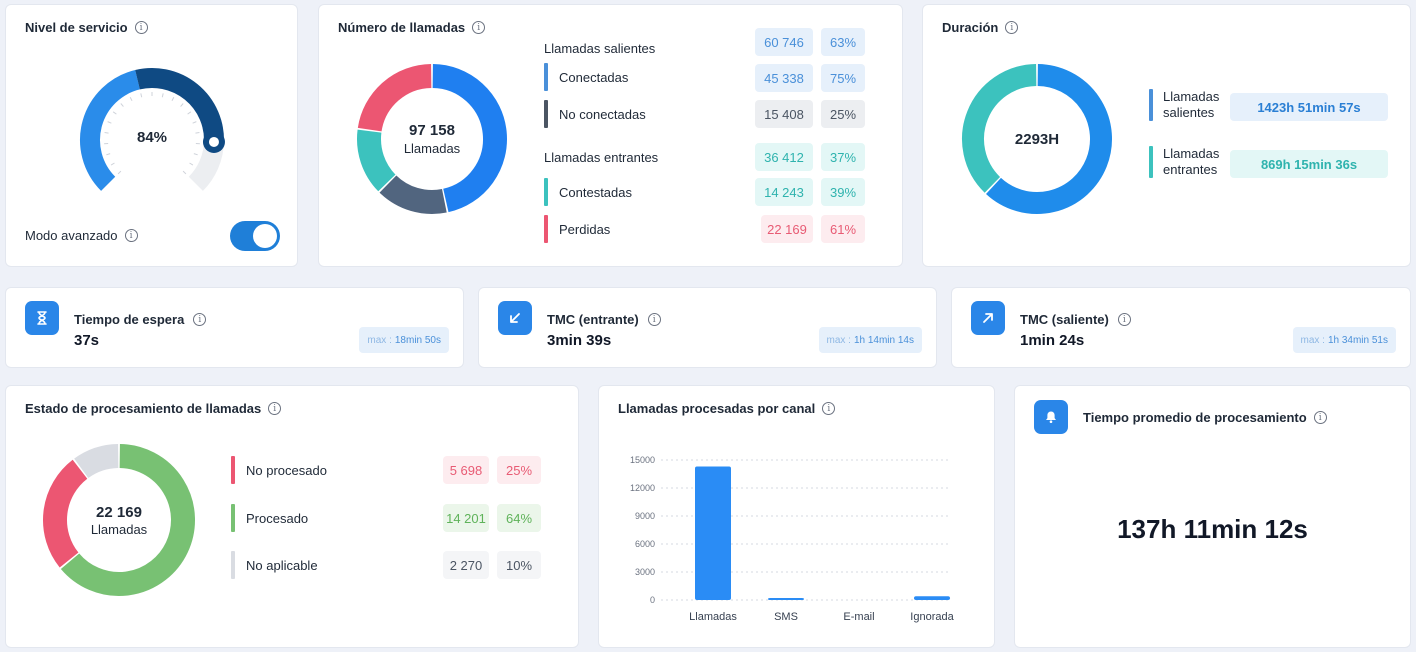 The height and width of the screenshot is (652, 1416). What do you see at coordinates (413, 194) in the screenshot?
I see `donut-segment-no-conectadas` at bounding box center [413, 194].